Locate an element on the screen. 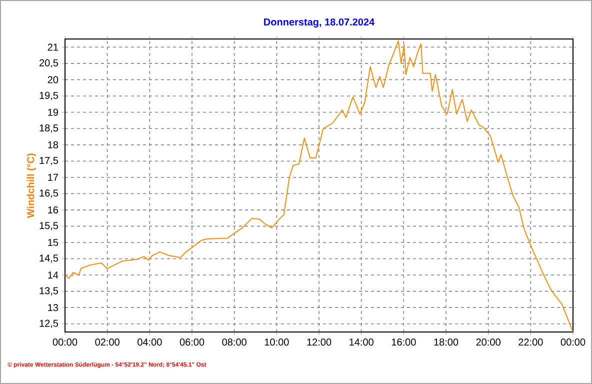 This screenshot has height=384, width=592. y-tick-label: 17 is located at coordinates (53, 177).